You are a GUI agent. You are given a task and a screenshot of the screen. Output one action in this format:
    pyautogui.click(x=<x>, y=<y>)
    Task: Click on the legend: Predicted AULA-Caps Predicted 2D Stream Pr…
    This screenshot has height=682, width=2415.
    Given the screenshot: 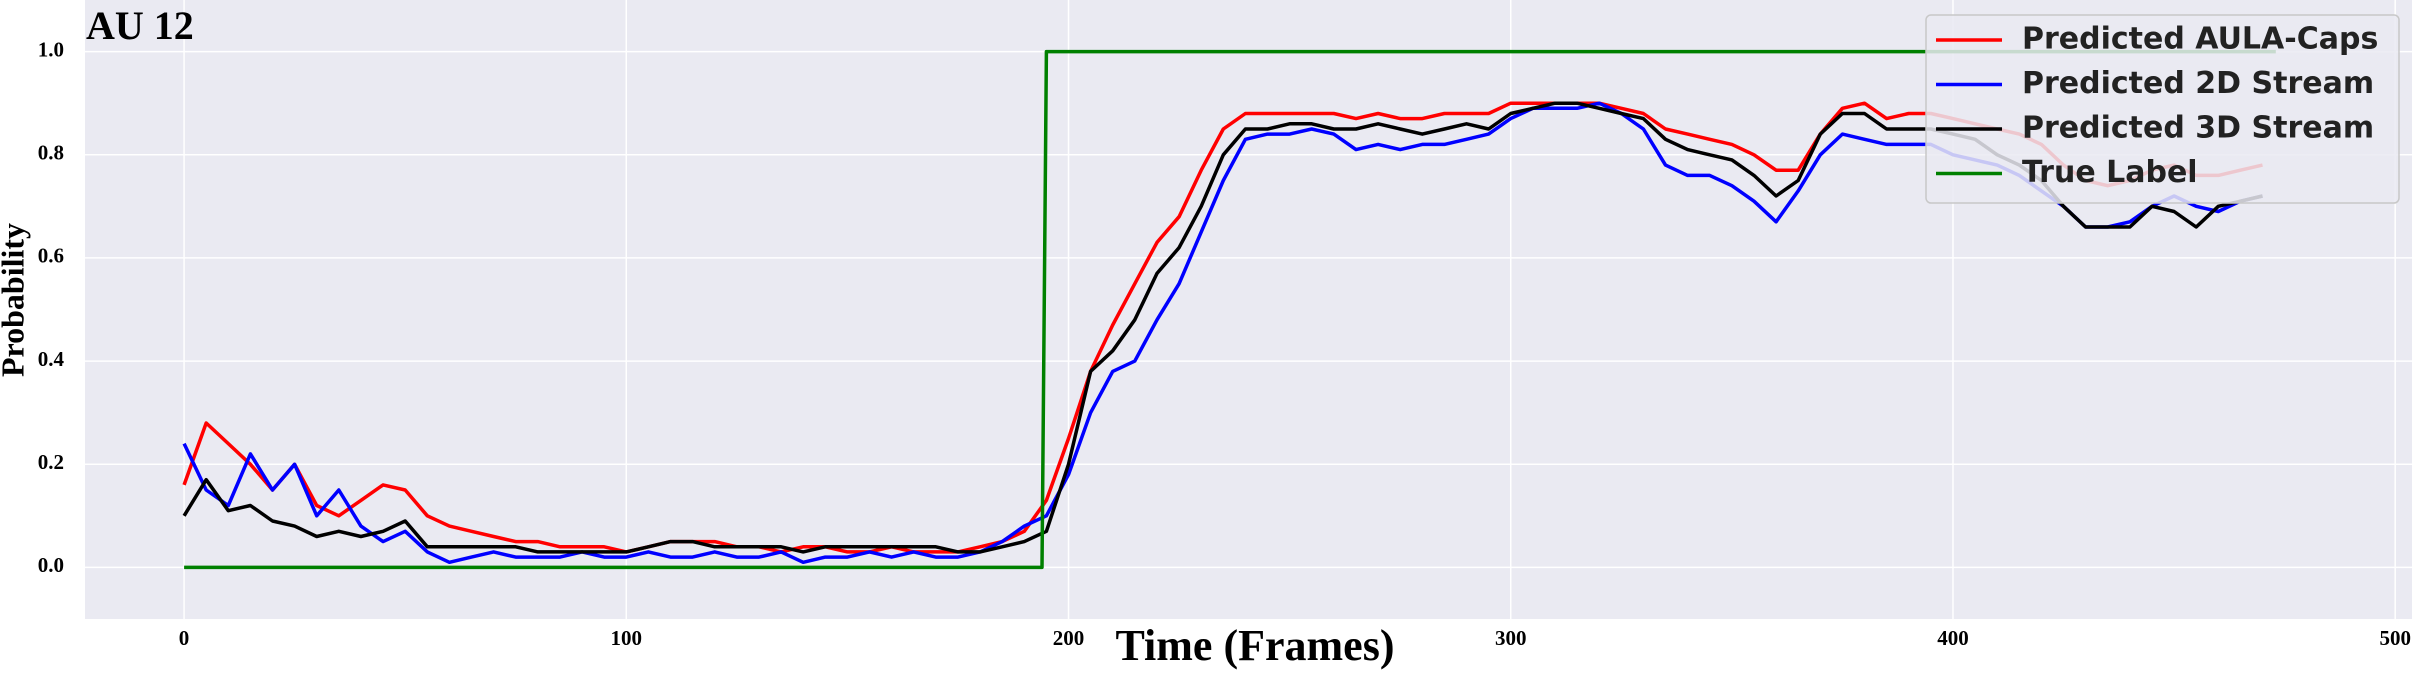 What is the action you would take?
    pyautogui.click(x=2162, y=109)
    